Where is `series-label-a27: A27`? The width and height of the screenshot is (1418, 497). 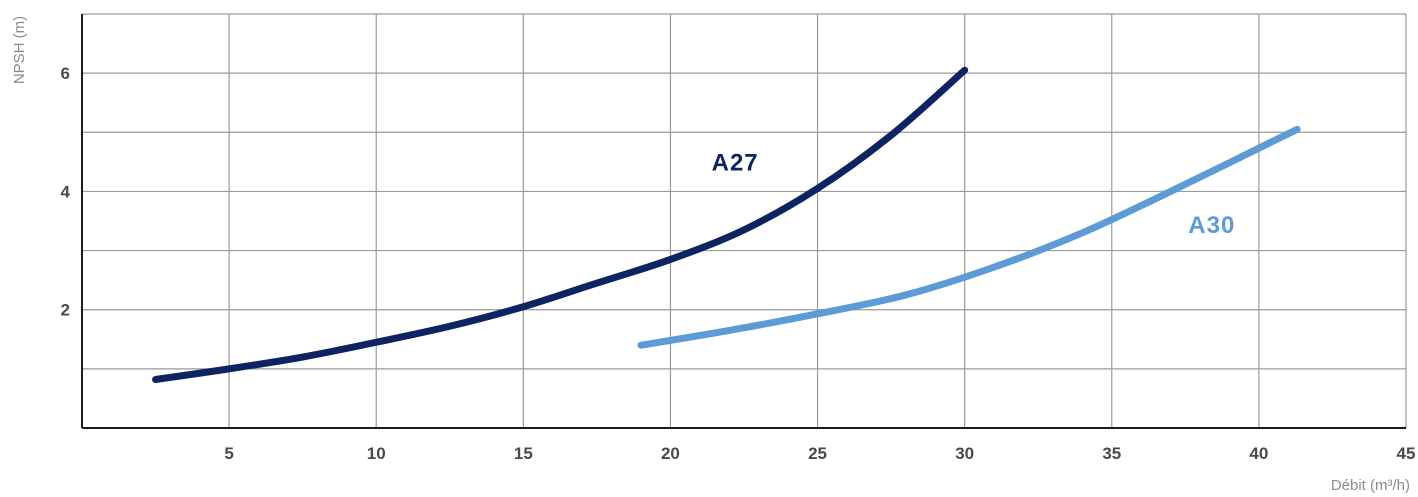 series-label-a27: A27 is located at coordinates (735, 163).